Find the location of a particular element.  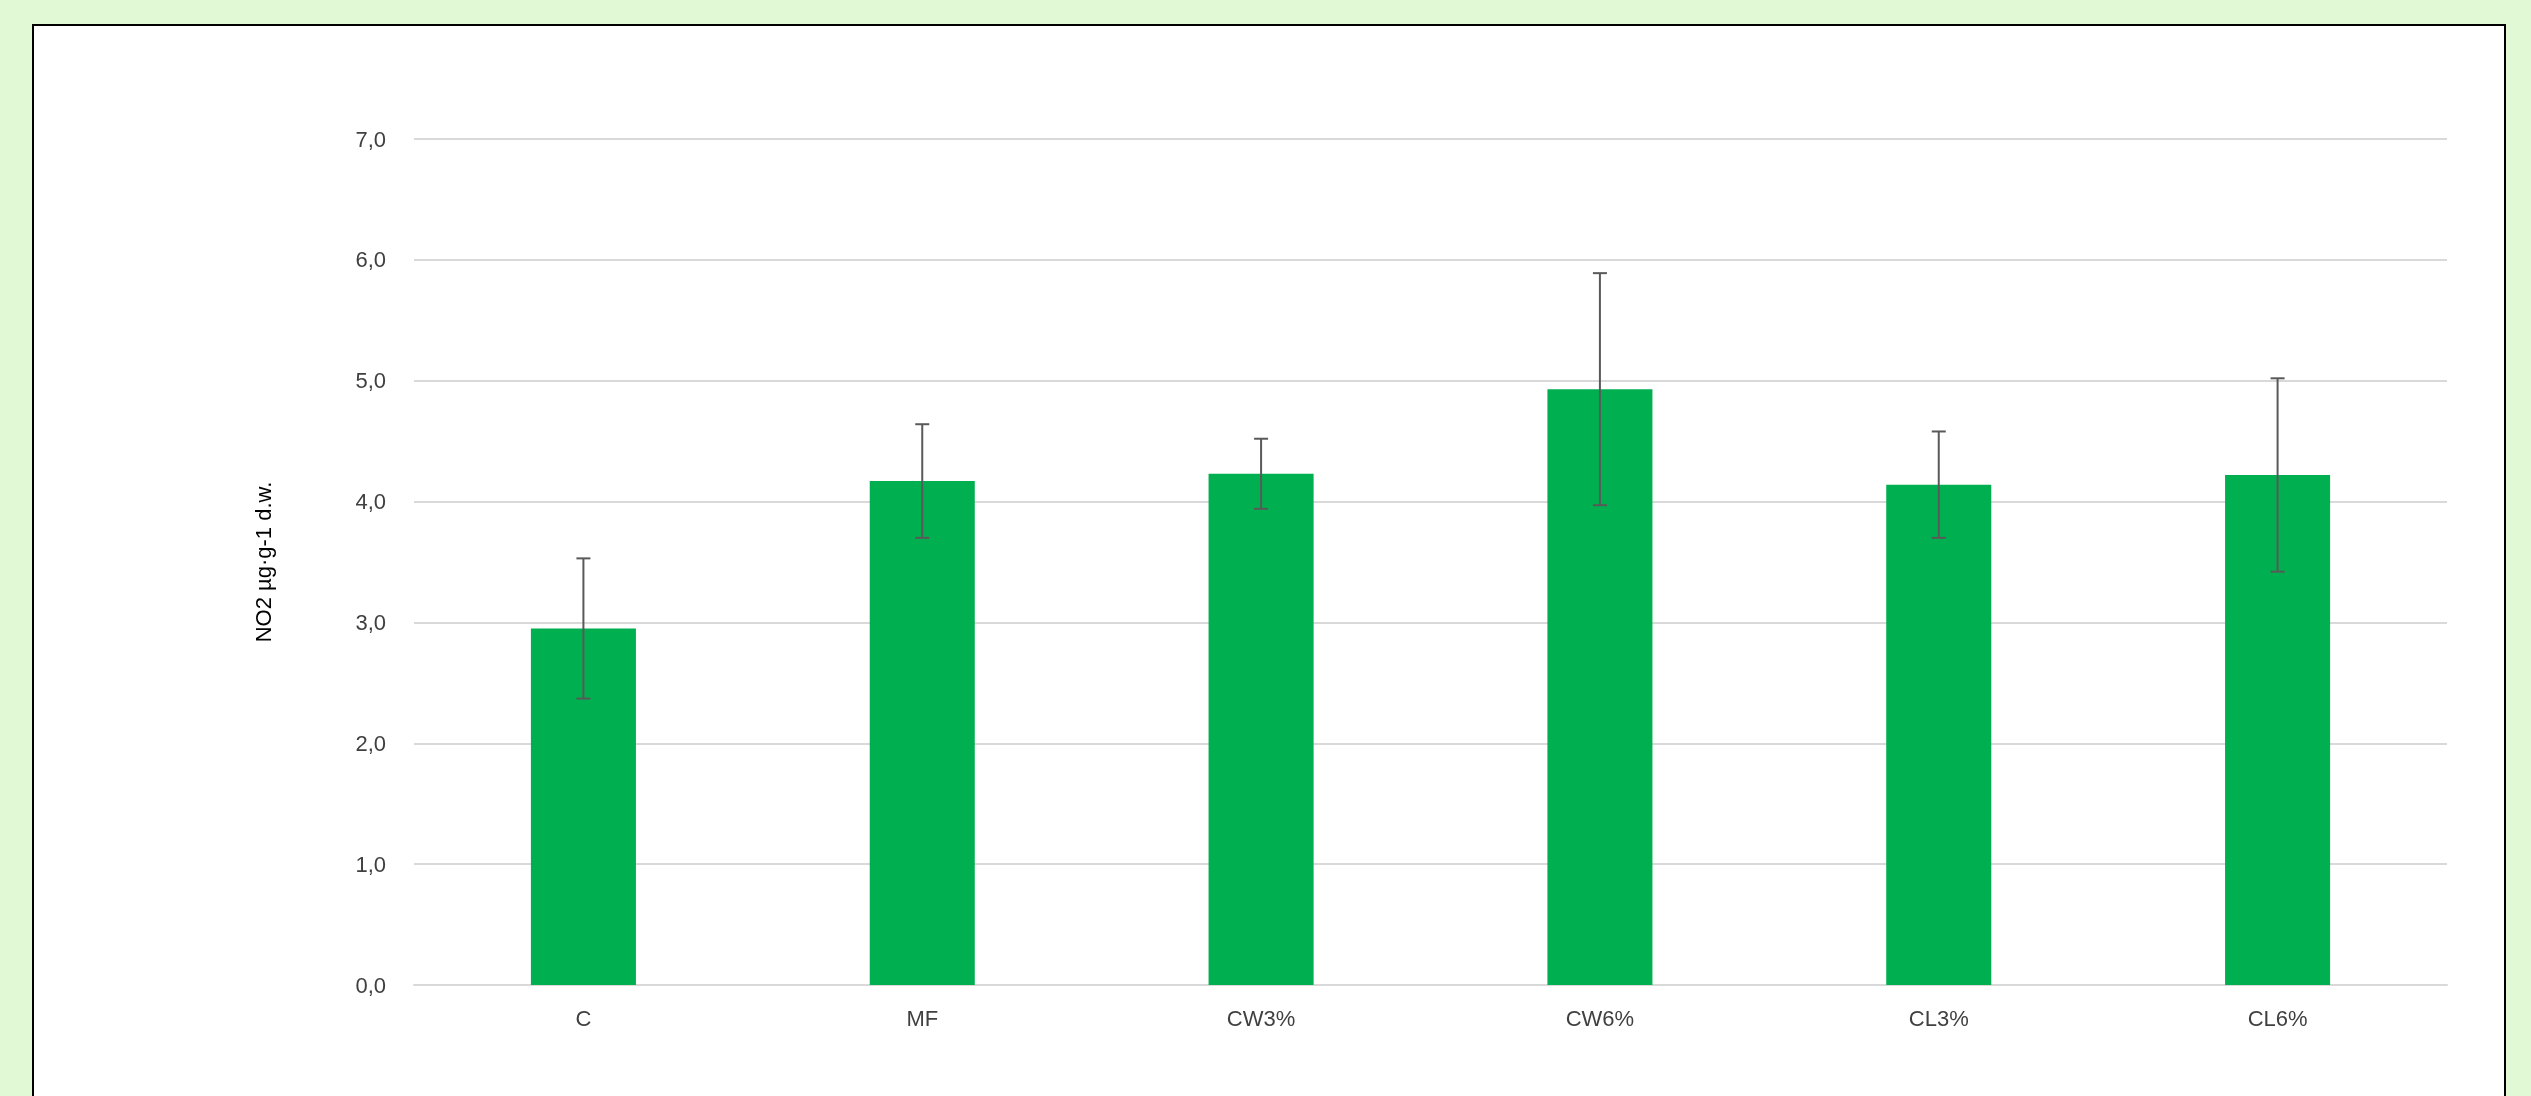

y-tick-label: 7,0 is located at coordinates (370, 139).